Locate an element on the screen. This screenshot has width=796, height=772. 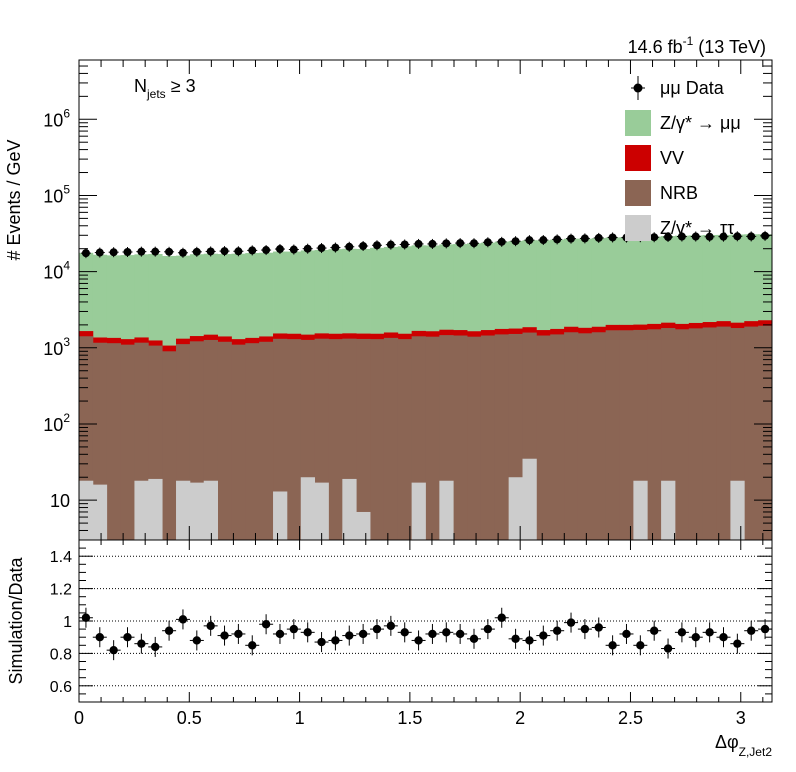
x-tick-labels: 0 0.5 1 1.5 2 2.5 3 is located at coordinates (410, 718).